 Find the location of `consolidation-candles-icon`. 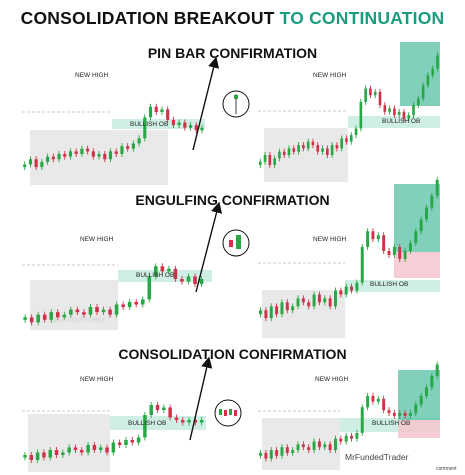

consolidation-candles-icon is located at coordinates (228, 413).